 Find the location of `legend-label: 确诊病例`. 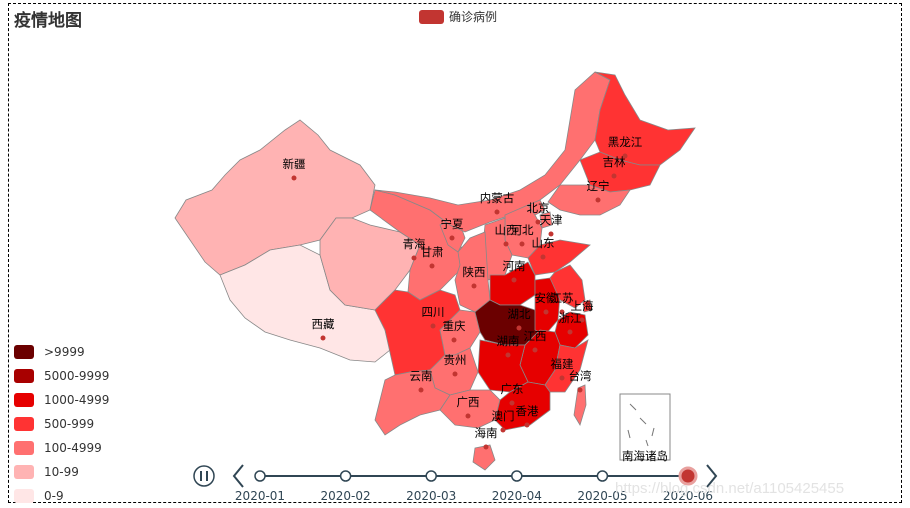

legend-label: 确诊病例 is located at coordinates (473, 17).